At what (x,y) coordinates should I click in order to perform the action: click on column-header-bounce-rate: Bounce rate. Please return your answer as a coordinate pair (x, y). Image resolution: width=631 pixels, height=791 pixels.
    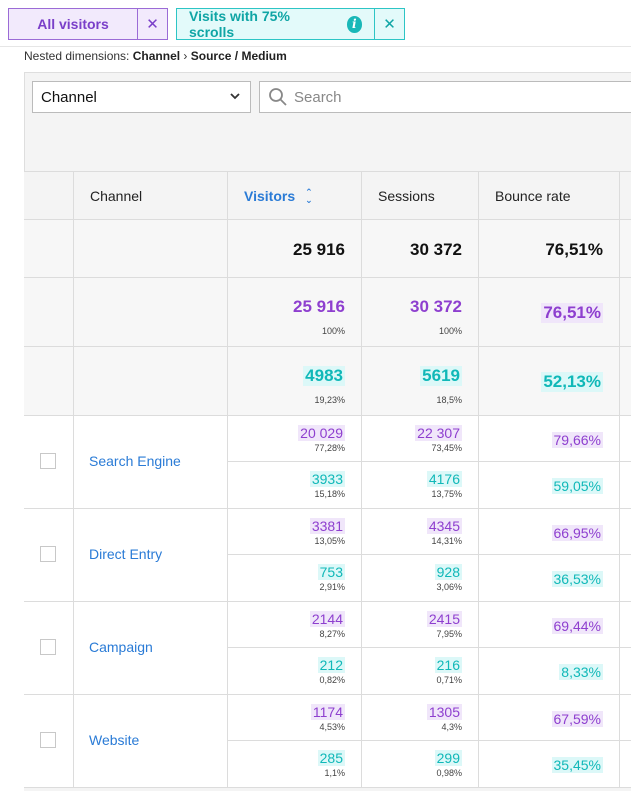
    Looking at the image, I should click on (549, 195).